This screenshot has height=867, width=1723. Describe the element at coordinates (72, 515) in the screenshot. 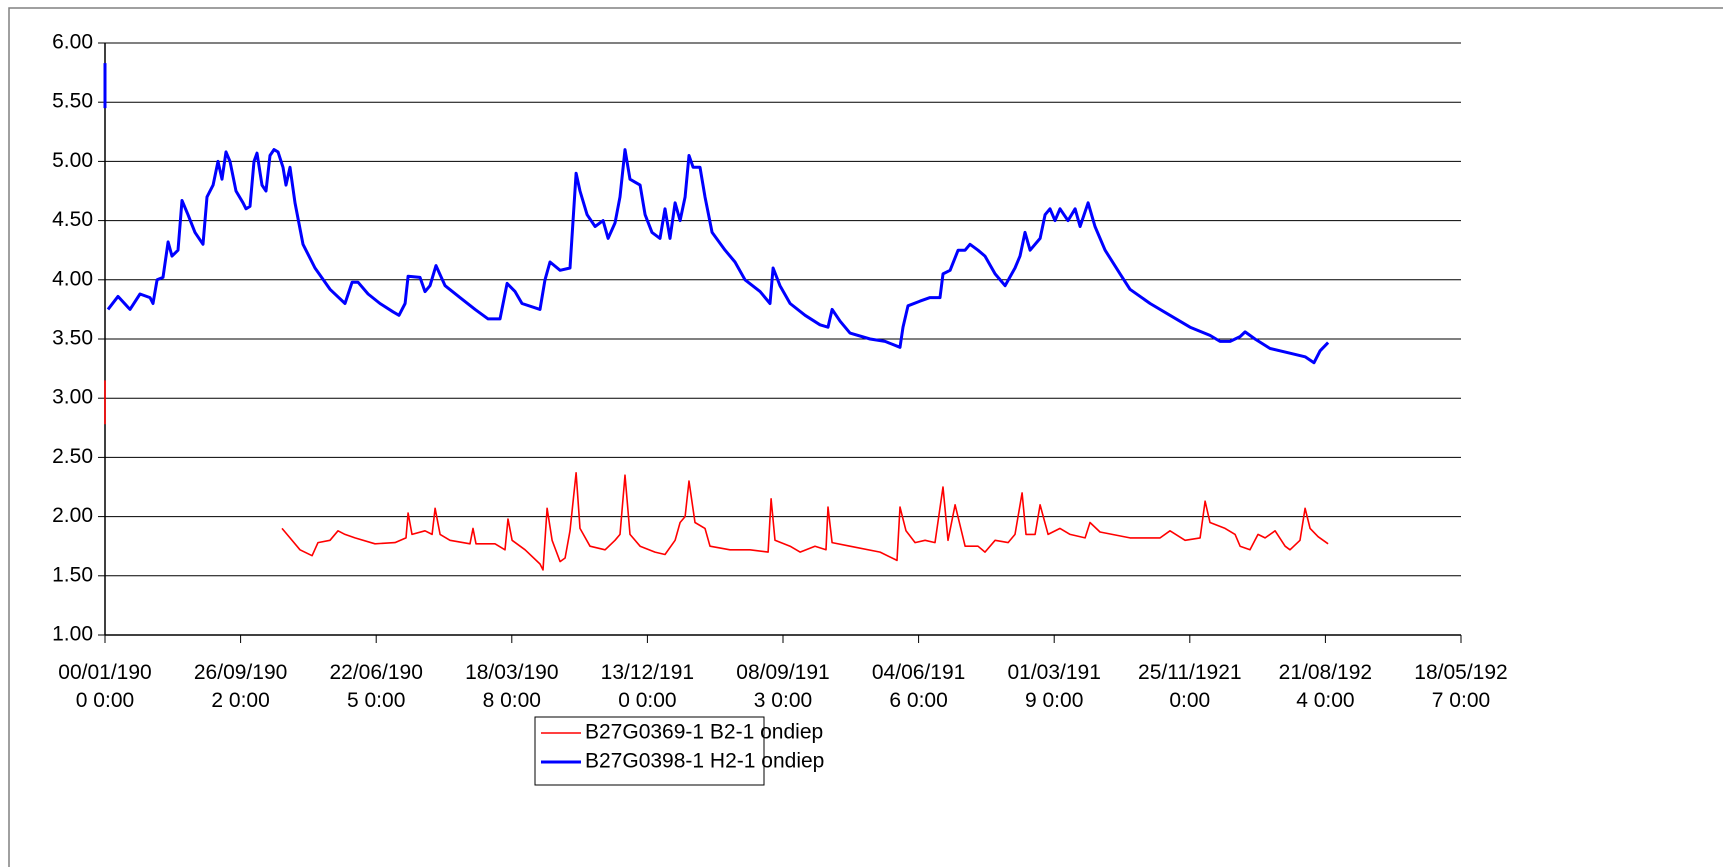

I see `y-tick-label: 2.00` at that location.